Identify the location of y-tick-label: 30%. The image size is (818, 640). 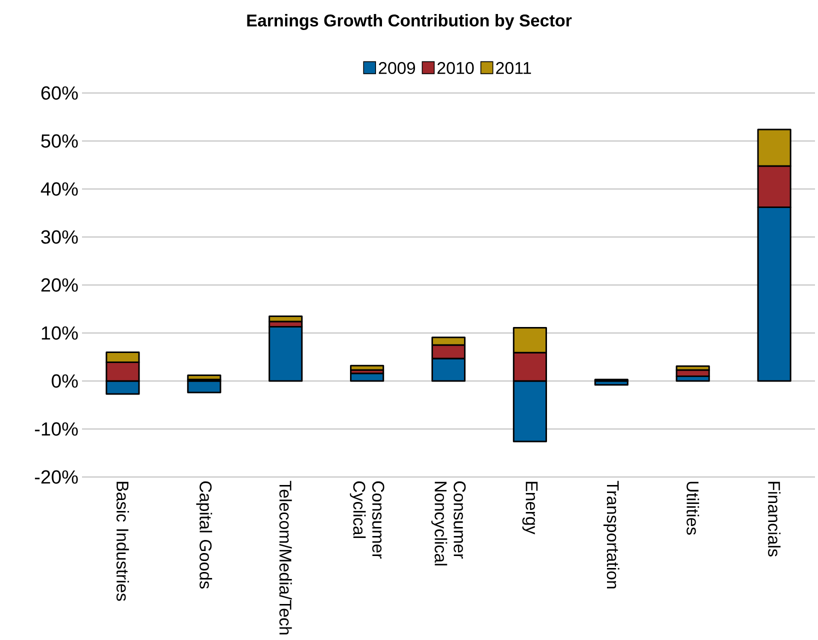
(59, 237).